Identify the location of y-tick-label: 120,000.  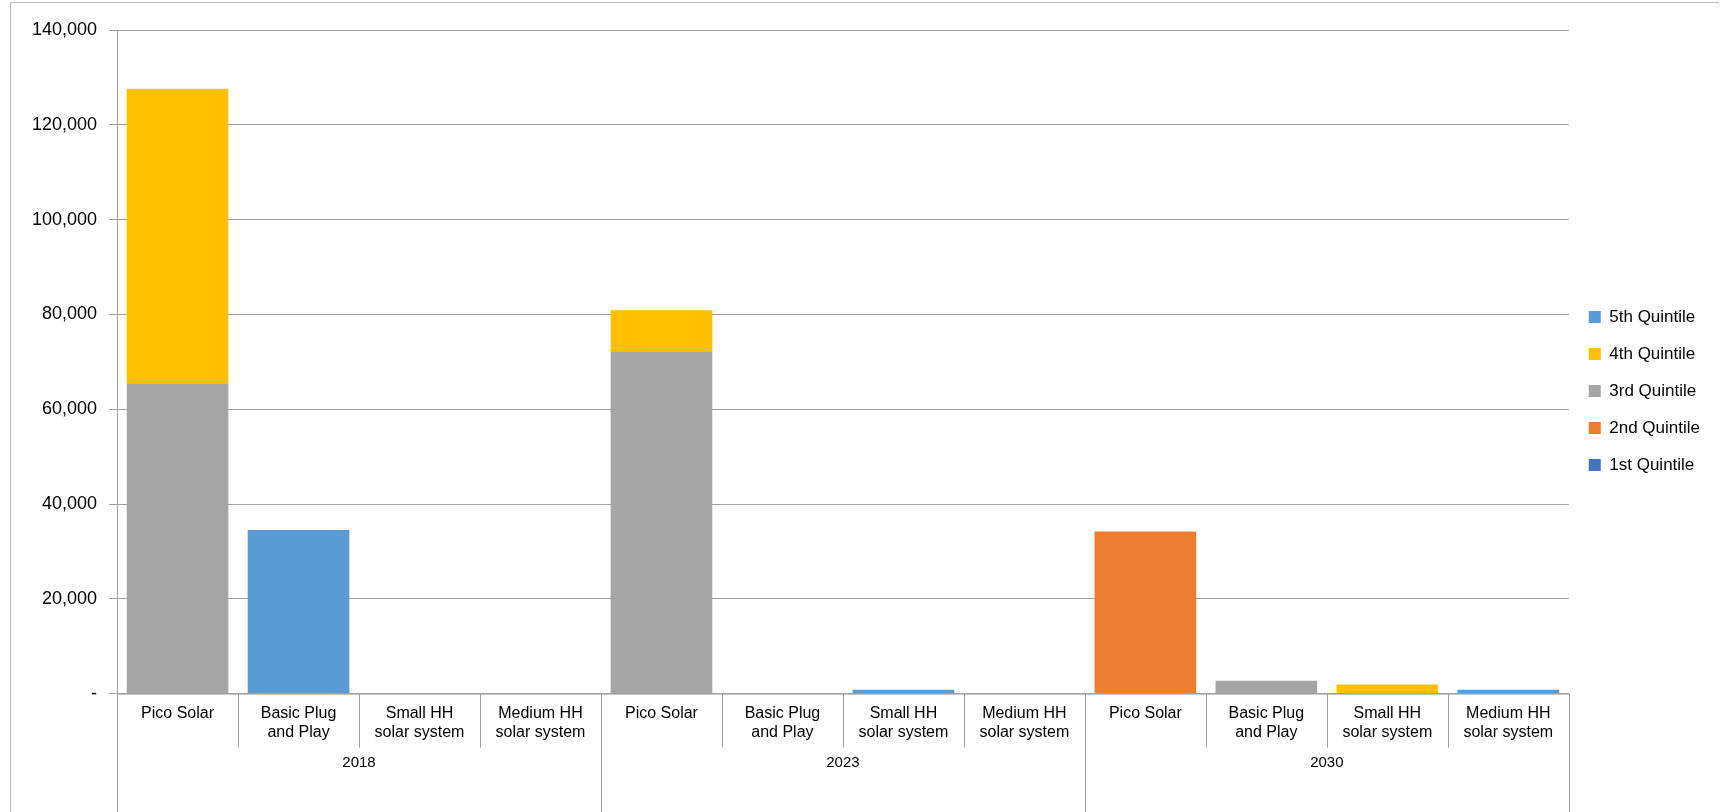
(64, 123).